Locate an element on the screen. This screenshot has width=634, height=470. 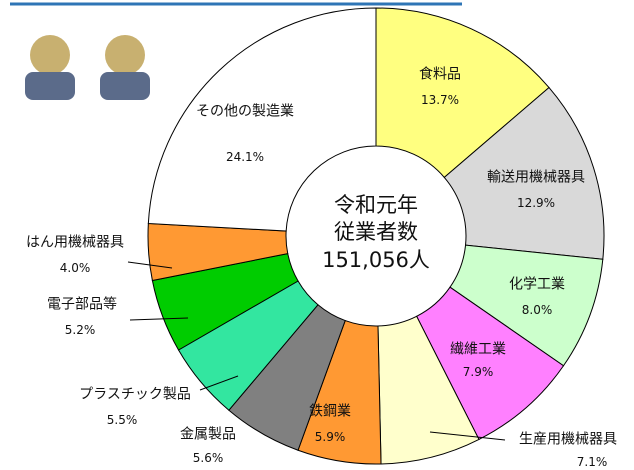
worker-icons is located at coordinates (87, 67).